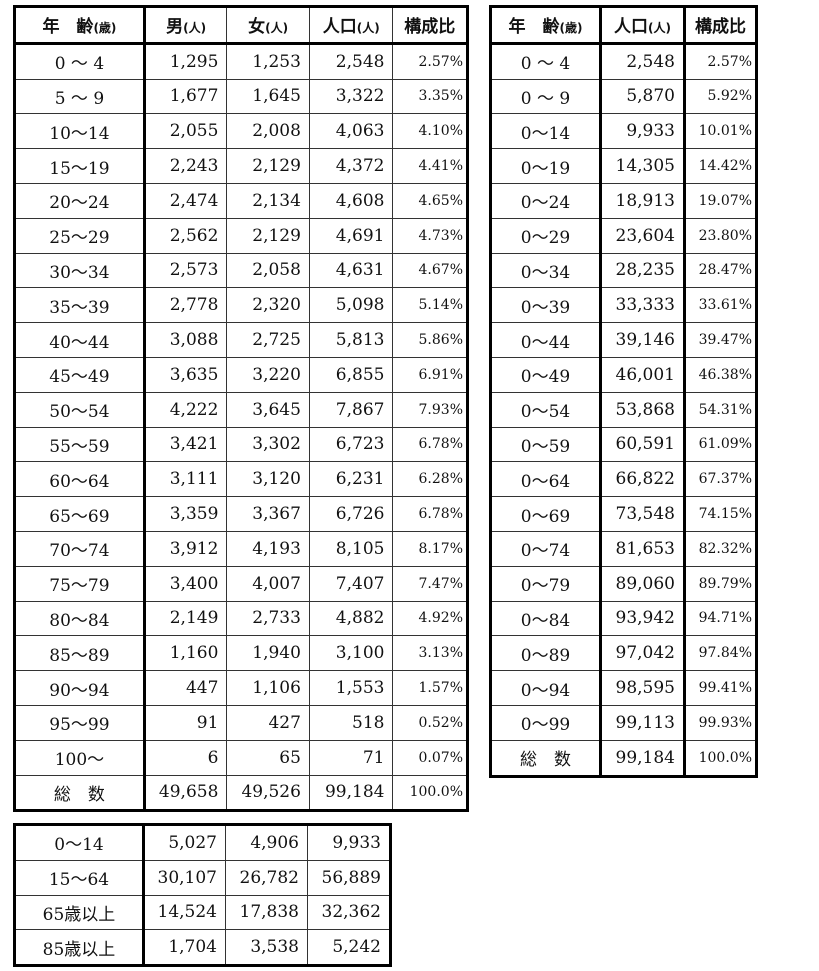 The height and width of the screenshot is (971, 819). What do you see at coordinates (430, 583) in the screenshot?
I see `ratio-cell: 7.47%` at bounding box center [430, 583].